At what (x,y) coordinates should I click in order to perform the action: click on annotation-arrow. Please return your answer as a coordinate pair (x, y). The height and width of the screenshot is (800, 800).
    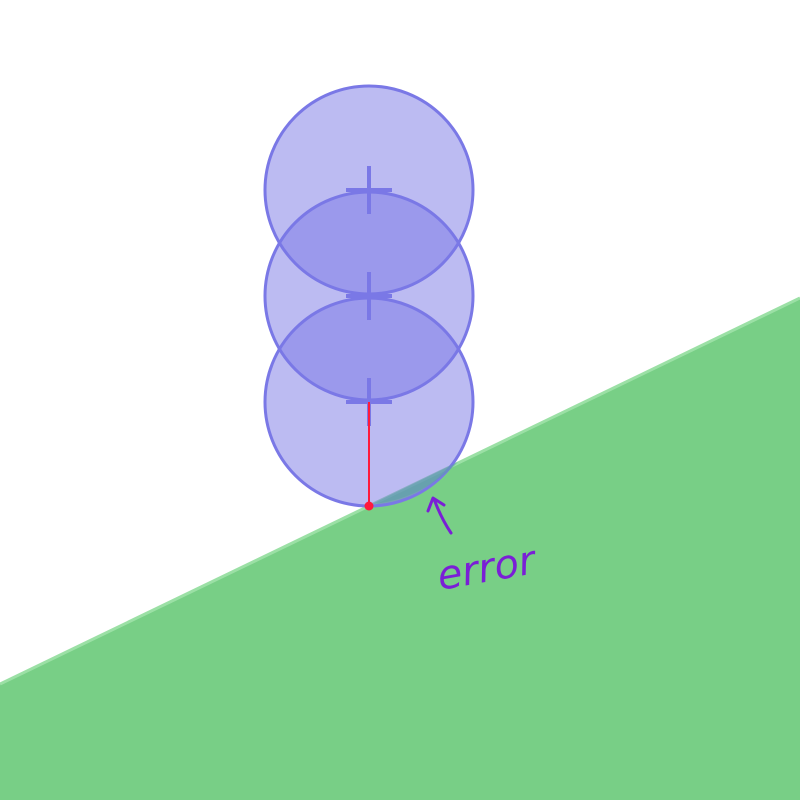
    Looking at the image, I should click on (439, 515).